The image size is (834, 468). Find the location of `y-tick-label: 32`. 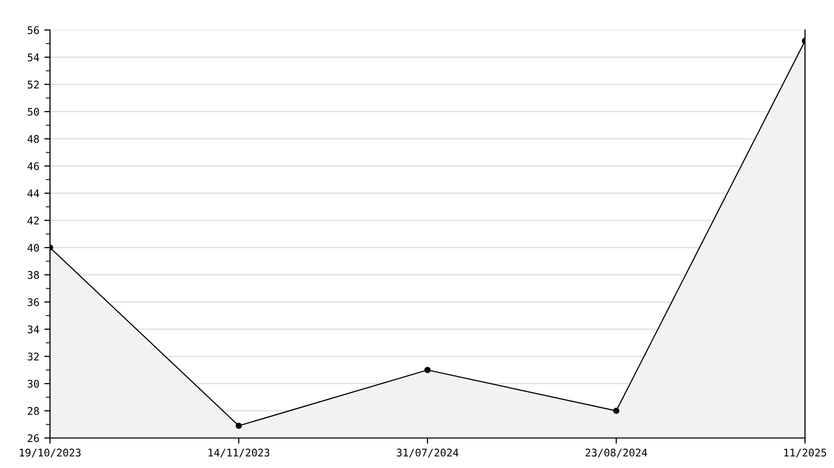

y-tick-label: 32 is located at coordinates (33, 356).